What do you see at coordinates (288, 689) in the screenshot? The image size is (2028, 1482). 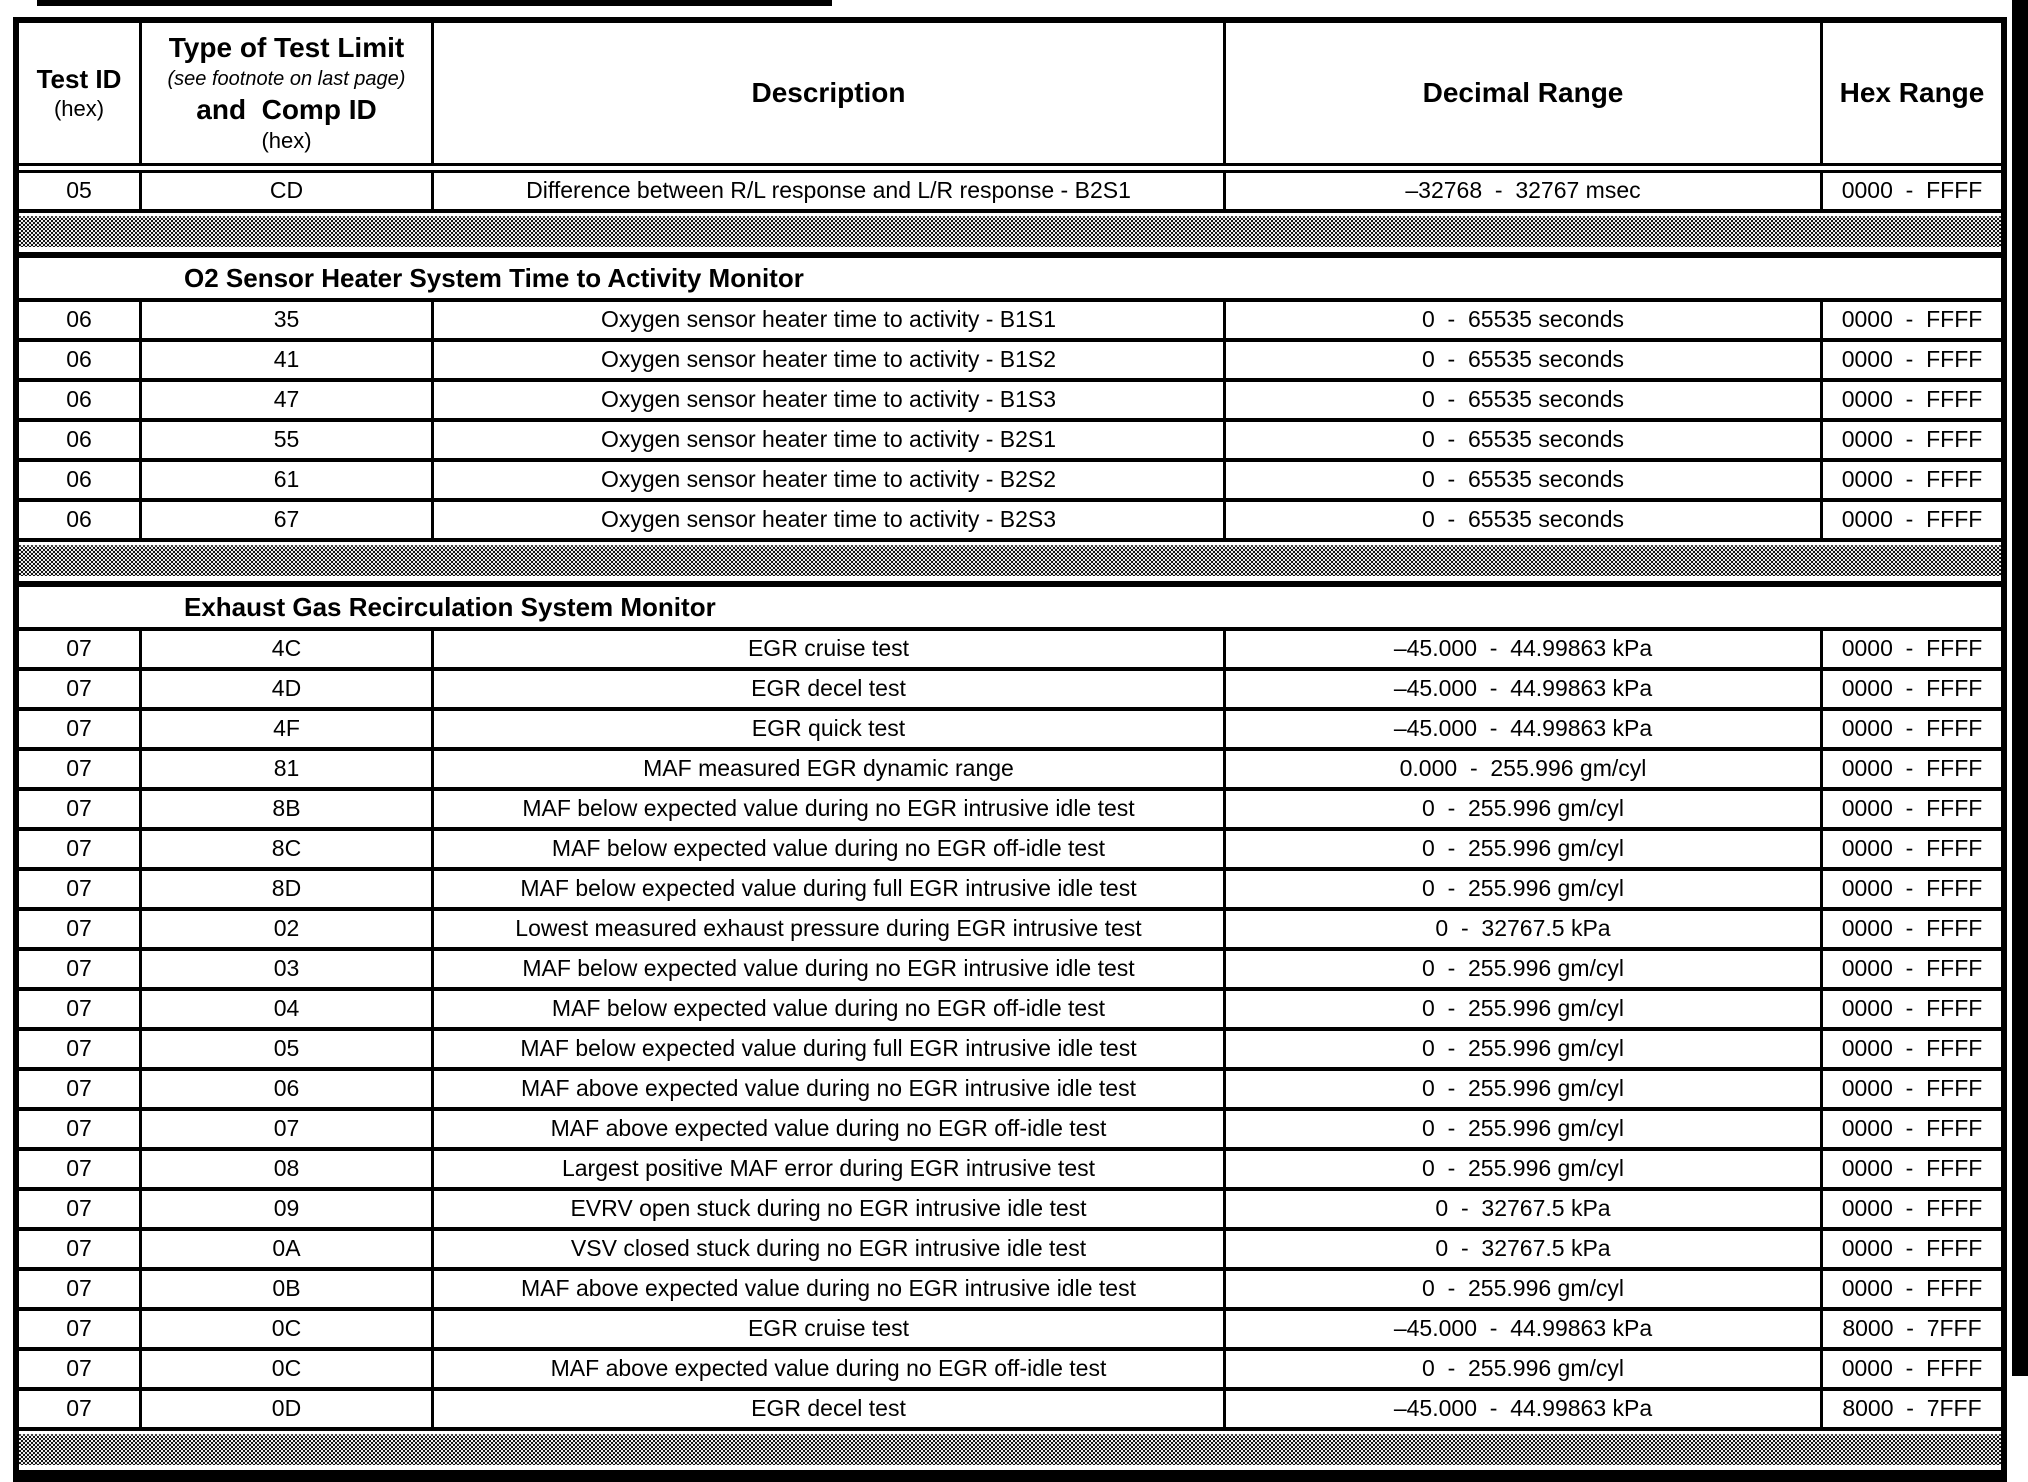 I see `comp-id-cell: 4D` at bounding box center [288, 689].